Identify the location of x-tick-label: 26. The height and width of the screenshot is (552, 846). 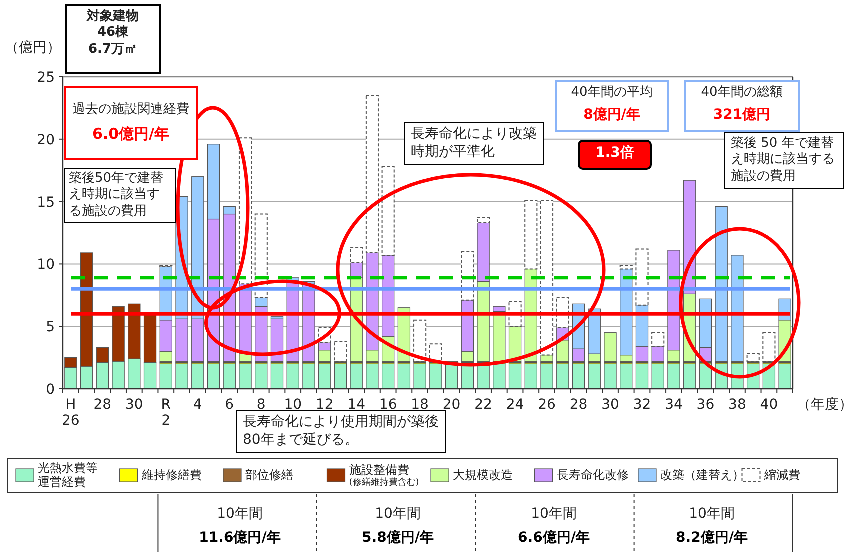
(547, 405).